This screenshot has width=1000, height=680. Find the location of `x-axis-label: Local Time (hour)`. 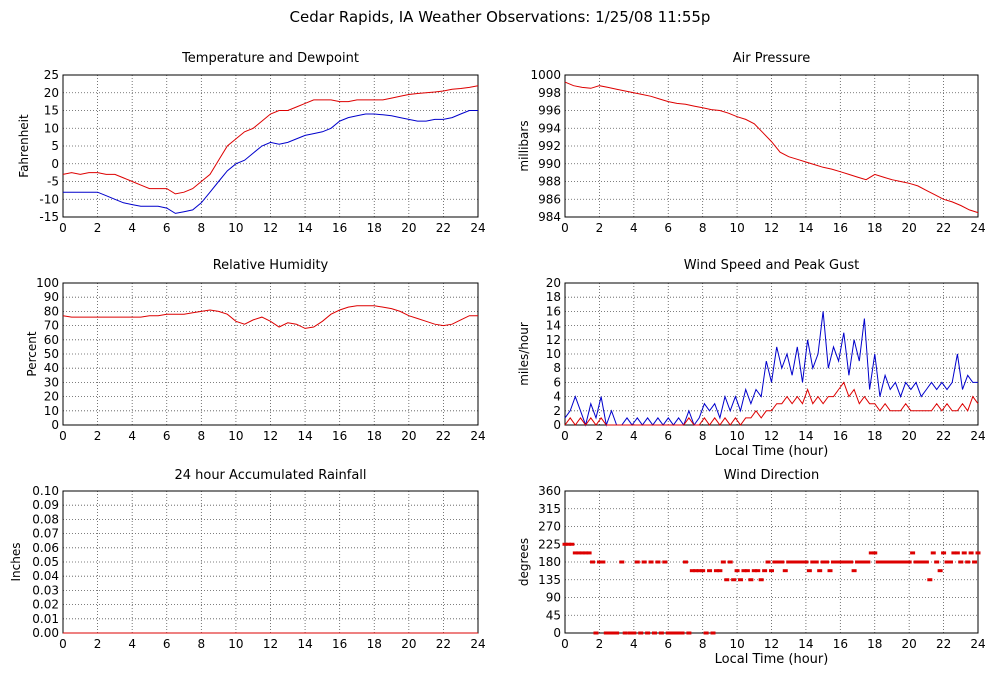

x-axis-label: Local Time (hour) is located at coordinates (772, 659).